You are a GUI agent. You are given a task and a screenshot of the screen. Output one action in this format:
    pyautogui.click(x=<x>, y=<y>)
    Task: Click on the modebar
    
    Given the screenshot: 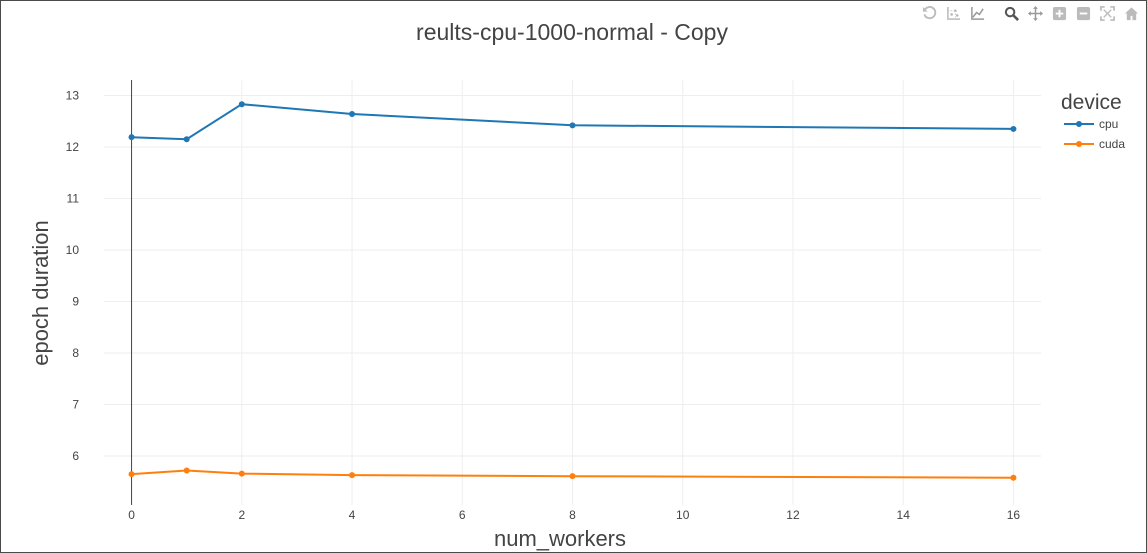 What is the action you would take?
    pyautogui.click(x=1030, y=13)
    